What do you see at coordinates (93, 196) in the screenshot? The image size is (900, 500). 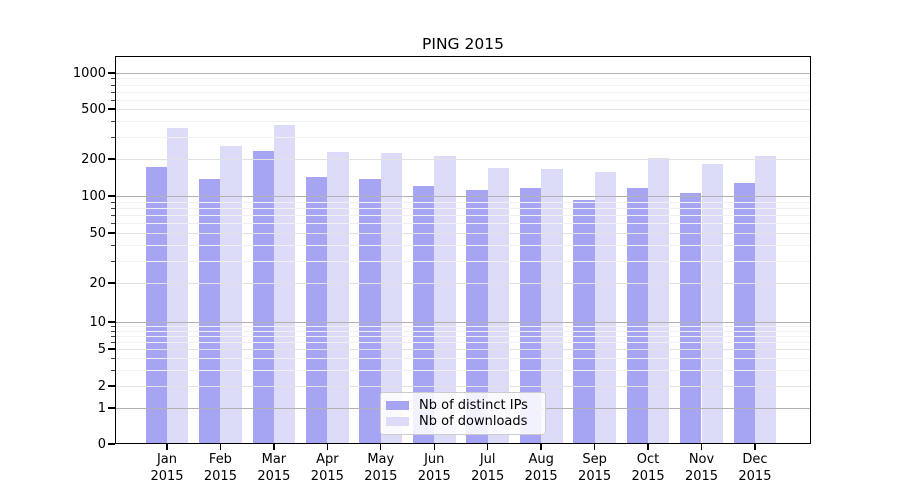 I see `ytick-label-100: 100` at bounding box center [93, 196].